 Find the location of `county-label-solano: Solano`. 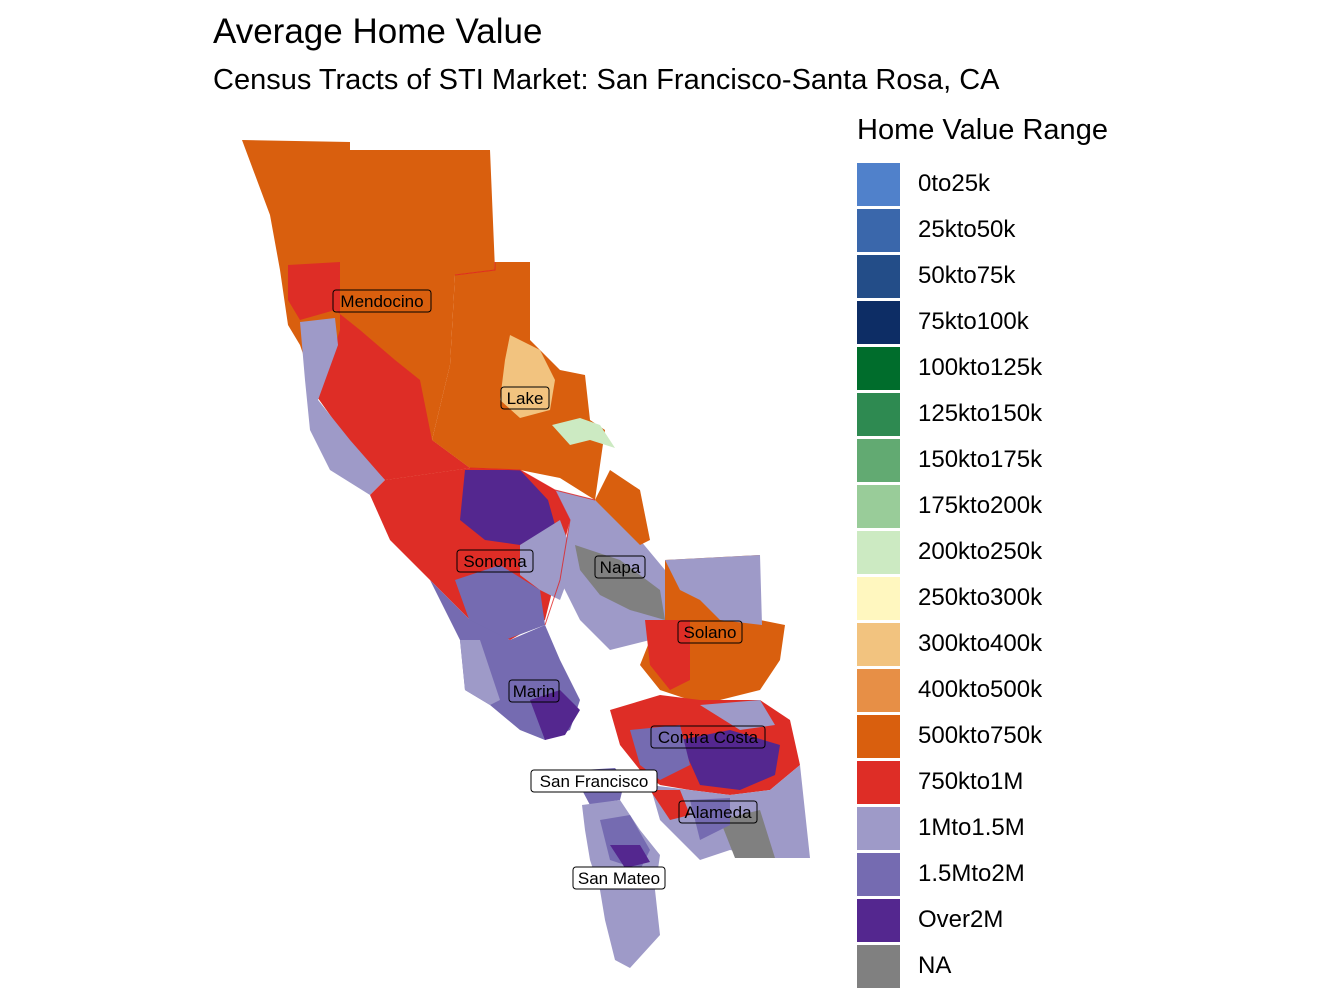

county-label-solano: Solano is located at coordinates (710, 632).